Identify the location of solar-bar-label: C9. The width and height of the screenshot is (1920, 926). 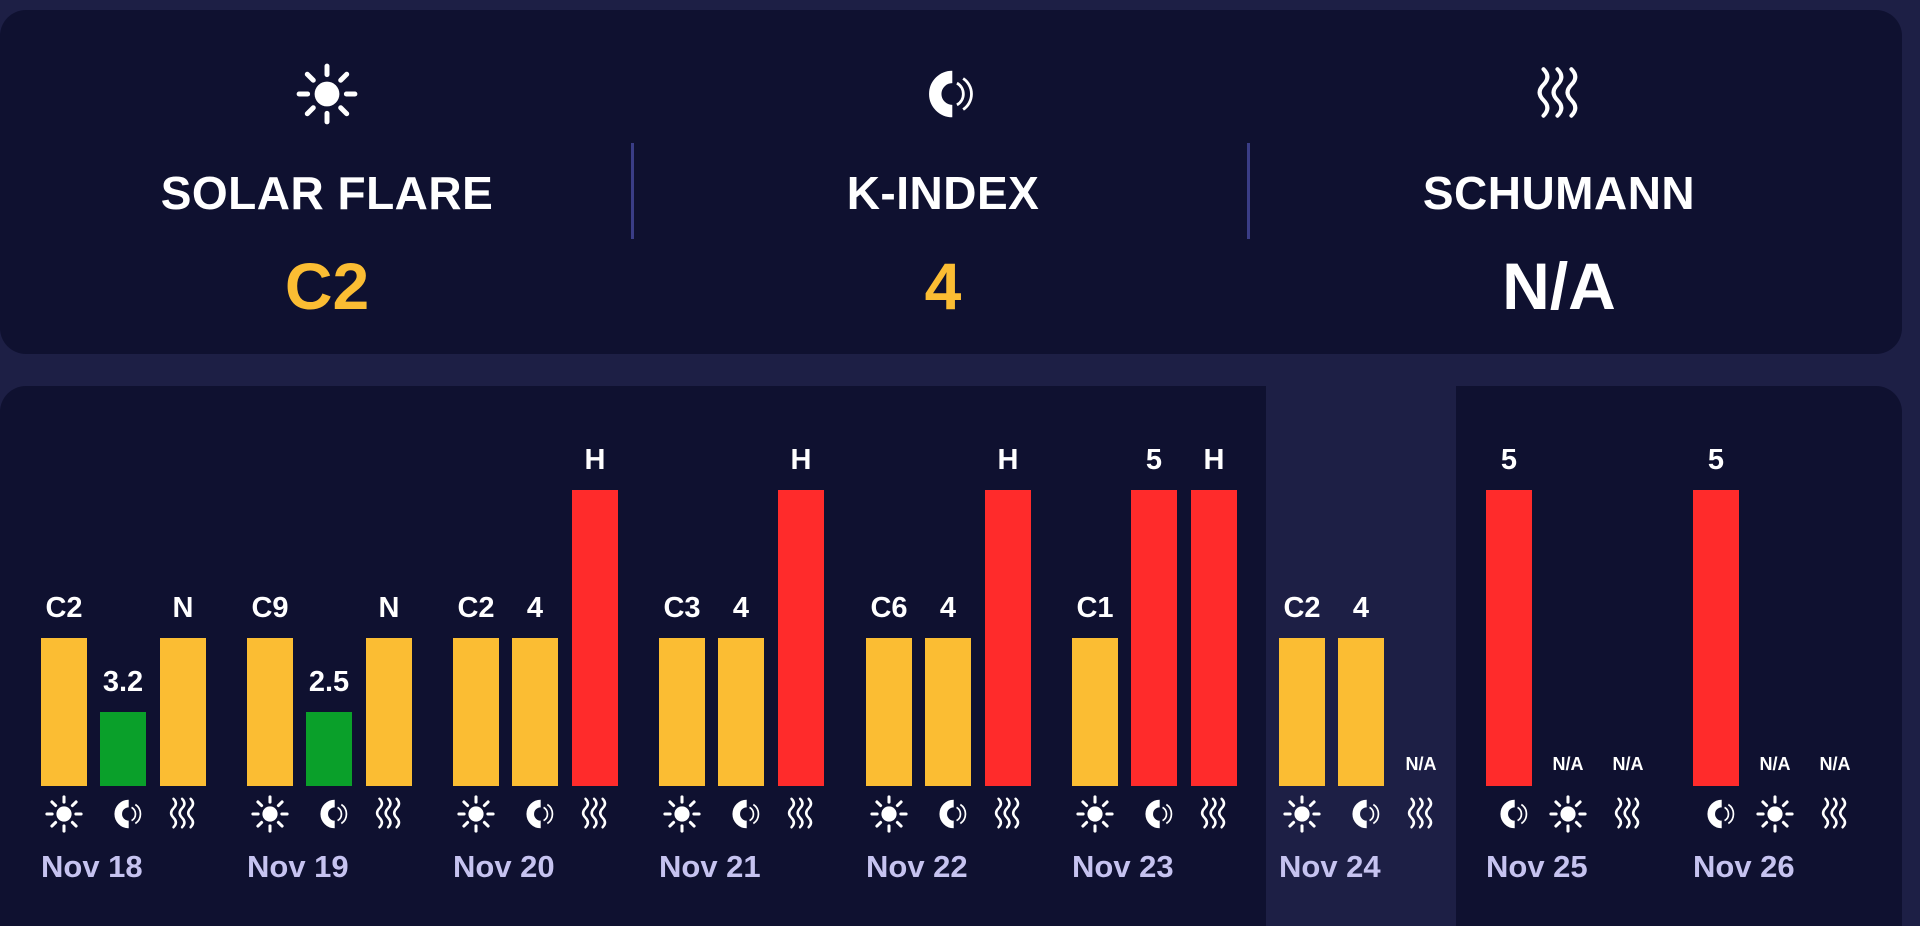
(270, 608).